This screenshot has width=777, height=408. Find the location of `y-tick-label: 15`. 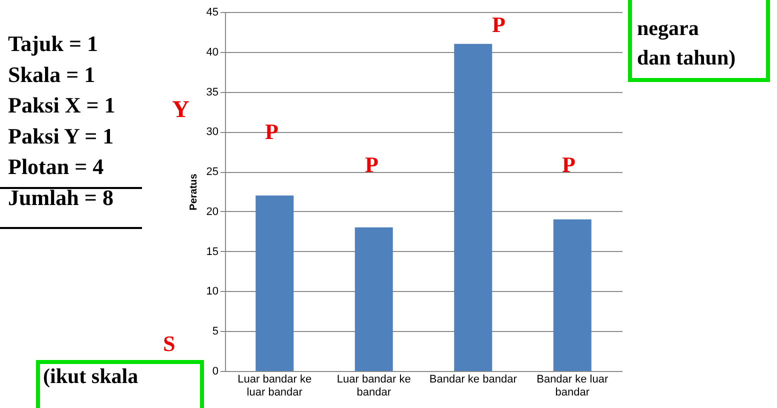

y-tick-label: 15 is located at coordinates (212, 252).